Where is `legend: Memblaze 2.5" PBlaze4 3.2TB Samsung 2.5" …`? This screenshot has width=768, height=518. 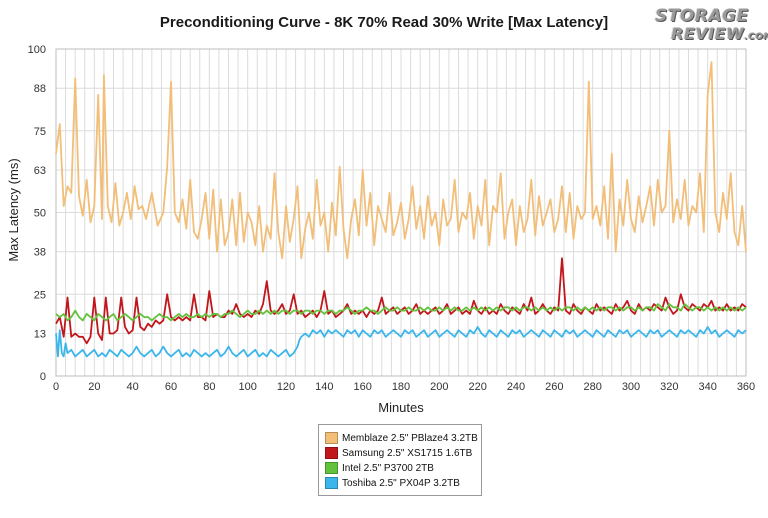 legend: Memblaze 2.5" PBlaze4 3.2TB Samsung 2.5" … is located at coordinates (400, 460).